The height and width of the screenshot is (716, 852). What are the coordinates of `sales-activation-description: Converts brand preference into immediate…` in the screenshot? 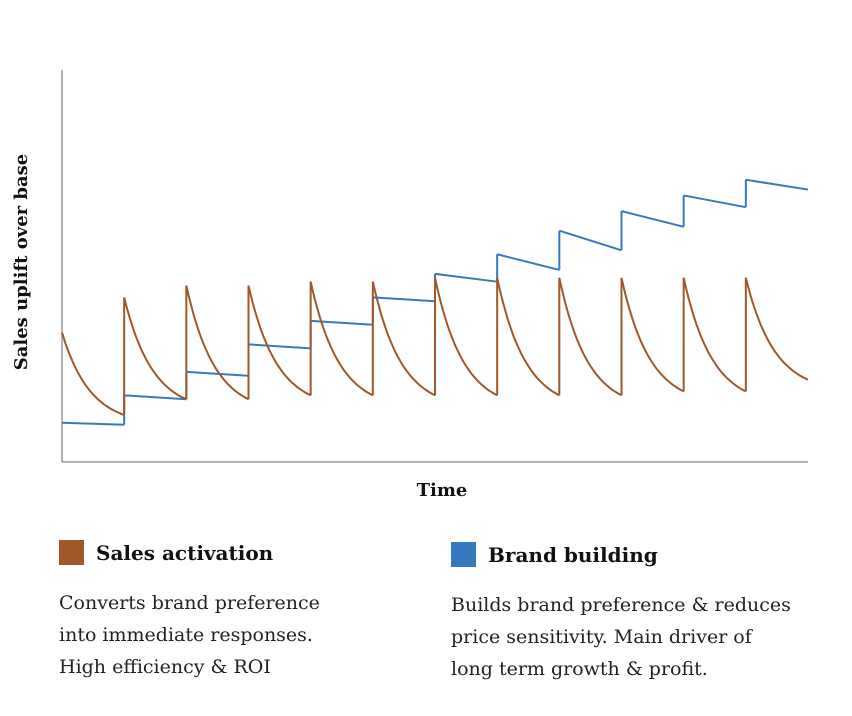 It's located at (189, 635).